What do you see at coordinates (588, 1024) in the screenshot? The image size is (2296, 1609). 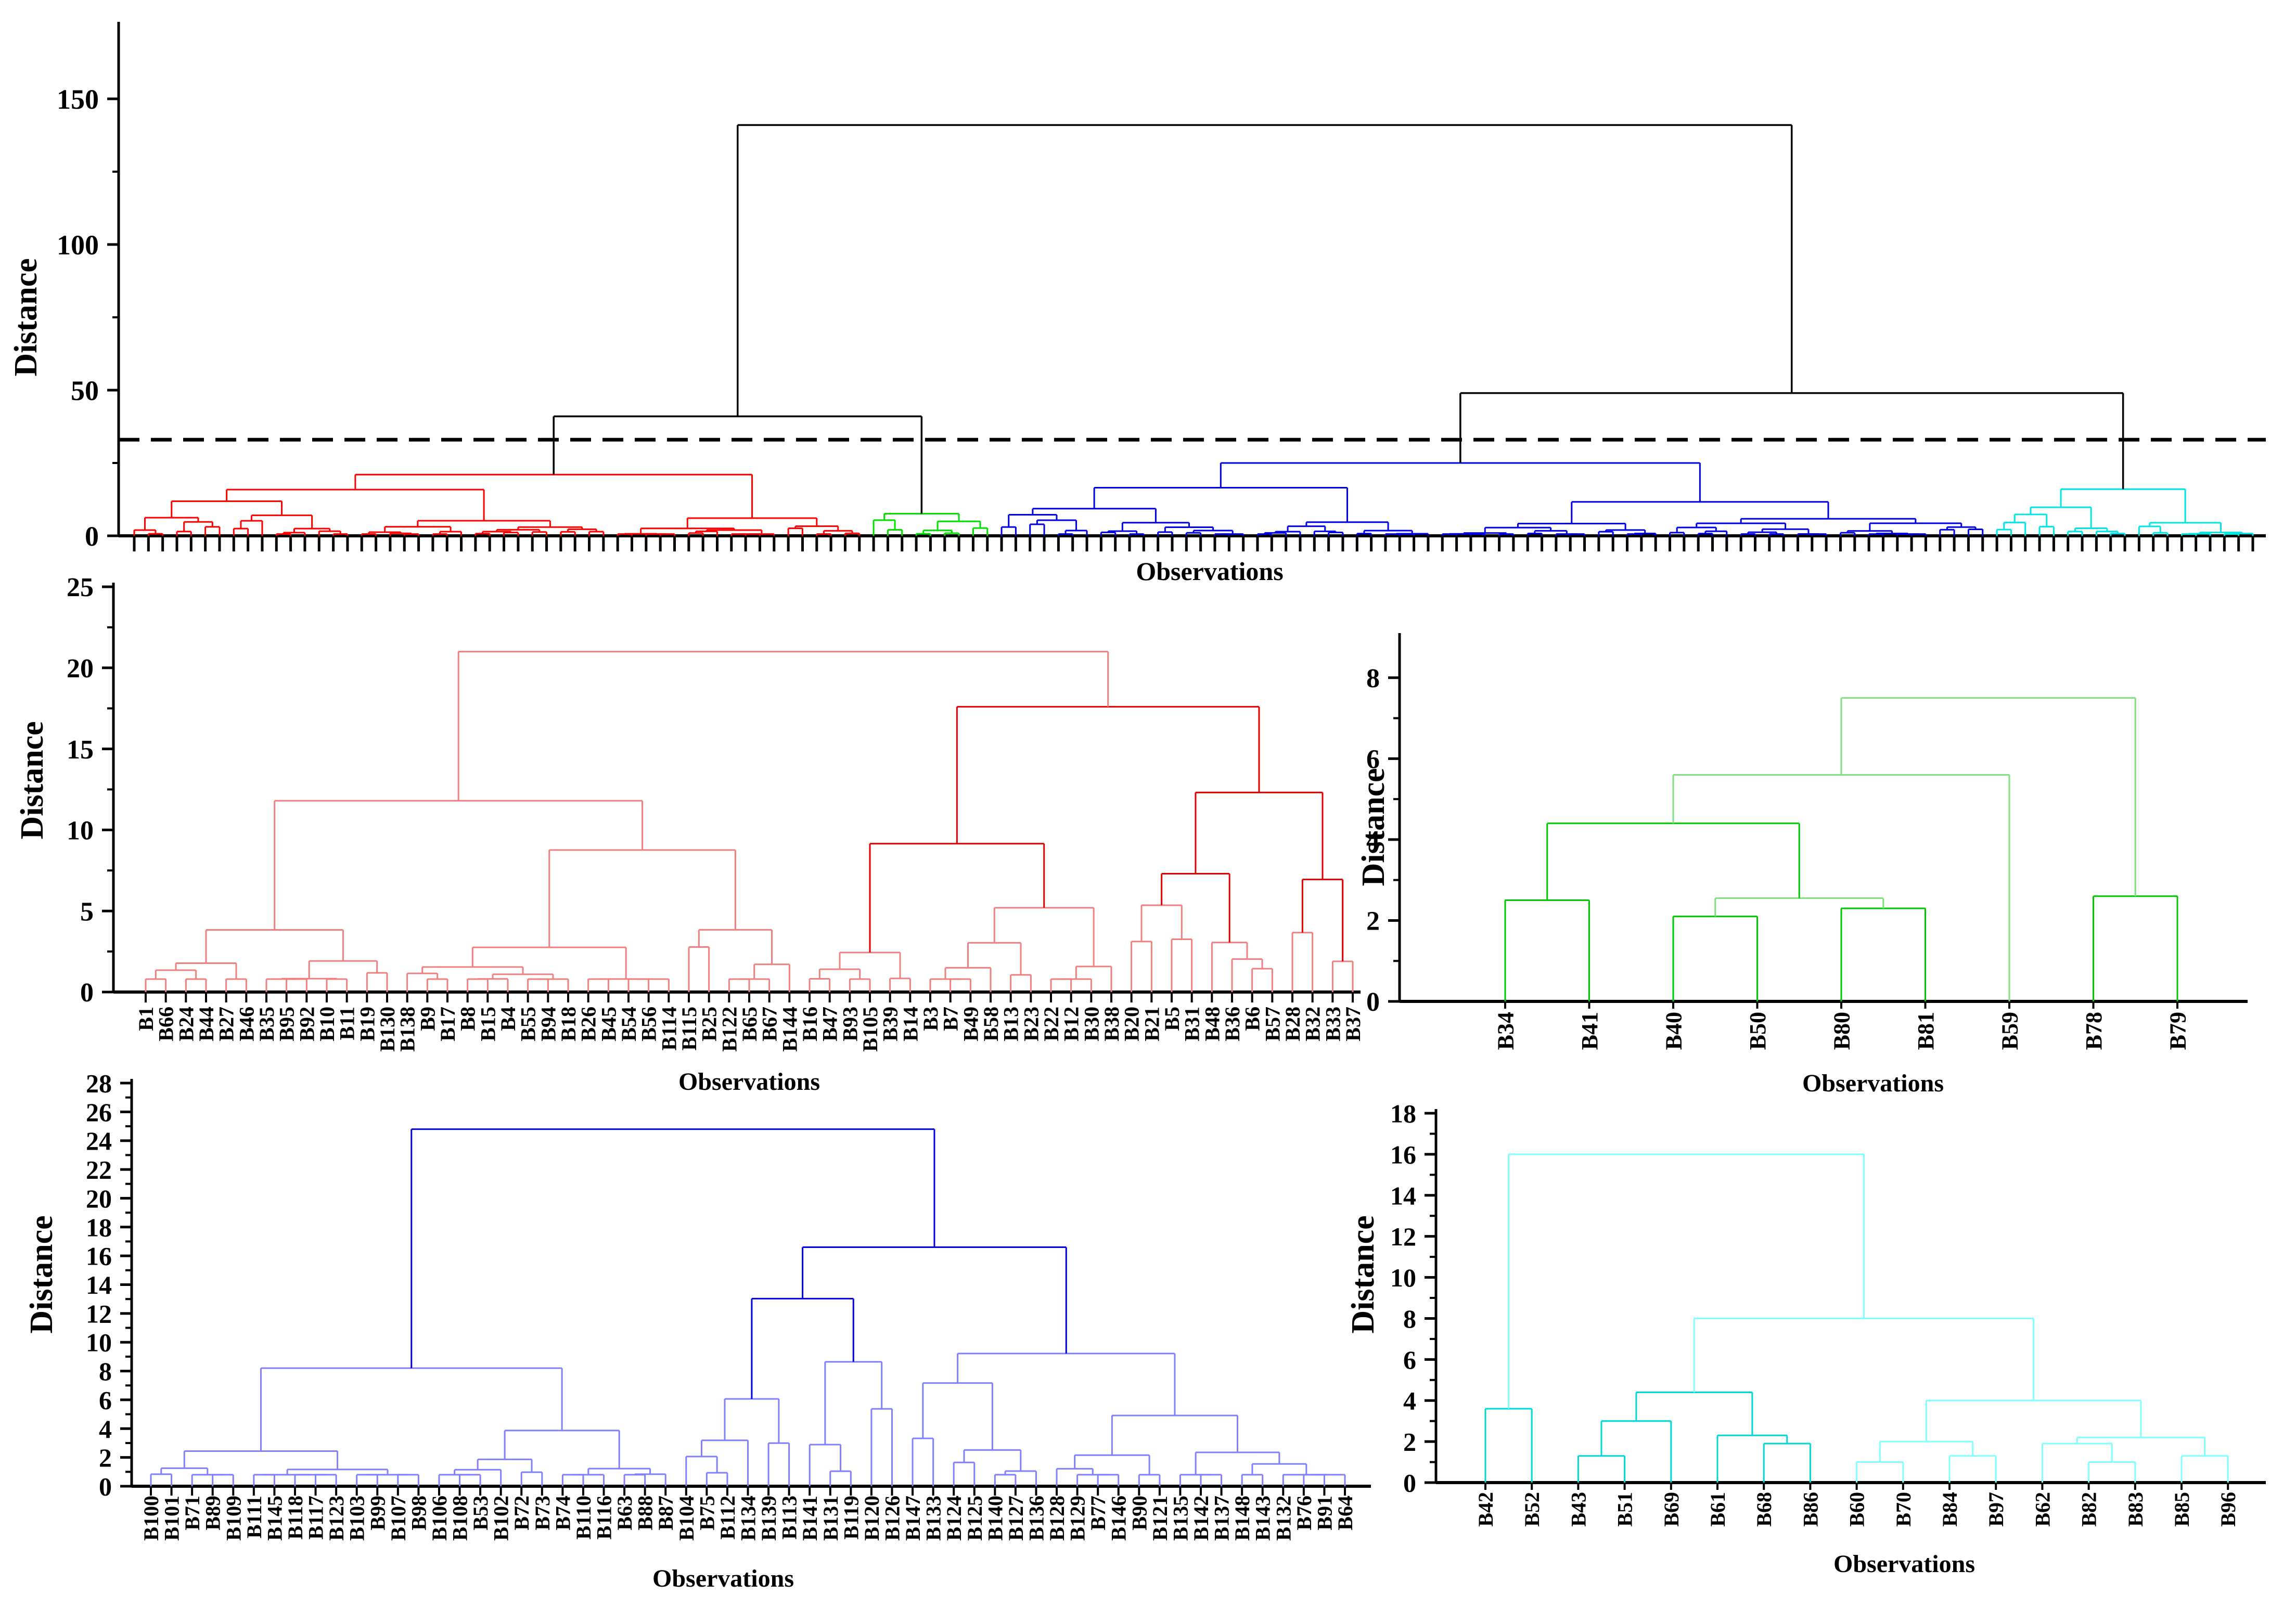 I see `leaf-label: B26` at bounding box center [588, 1024].